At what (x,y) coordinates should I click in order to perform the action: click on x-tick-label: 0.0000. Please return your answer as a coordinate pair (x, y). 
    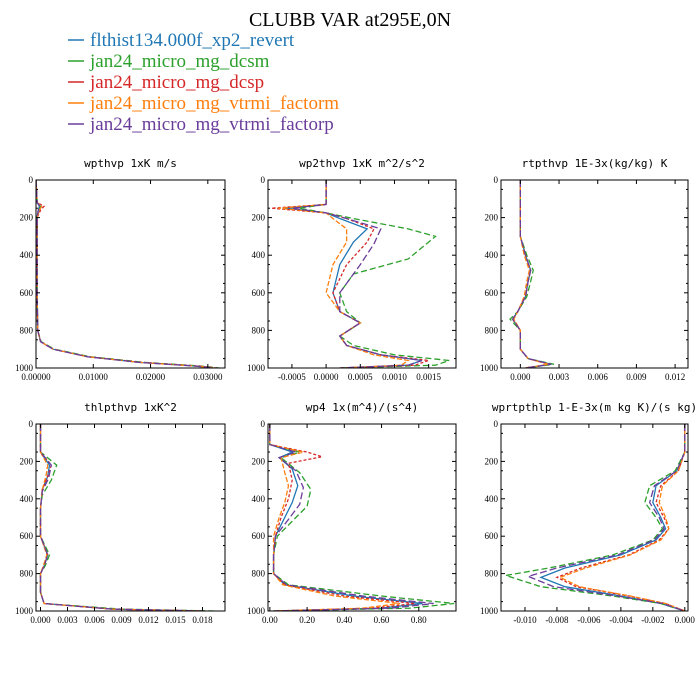
    Looking at the image, I should click on (326, 377).